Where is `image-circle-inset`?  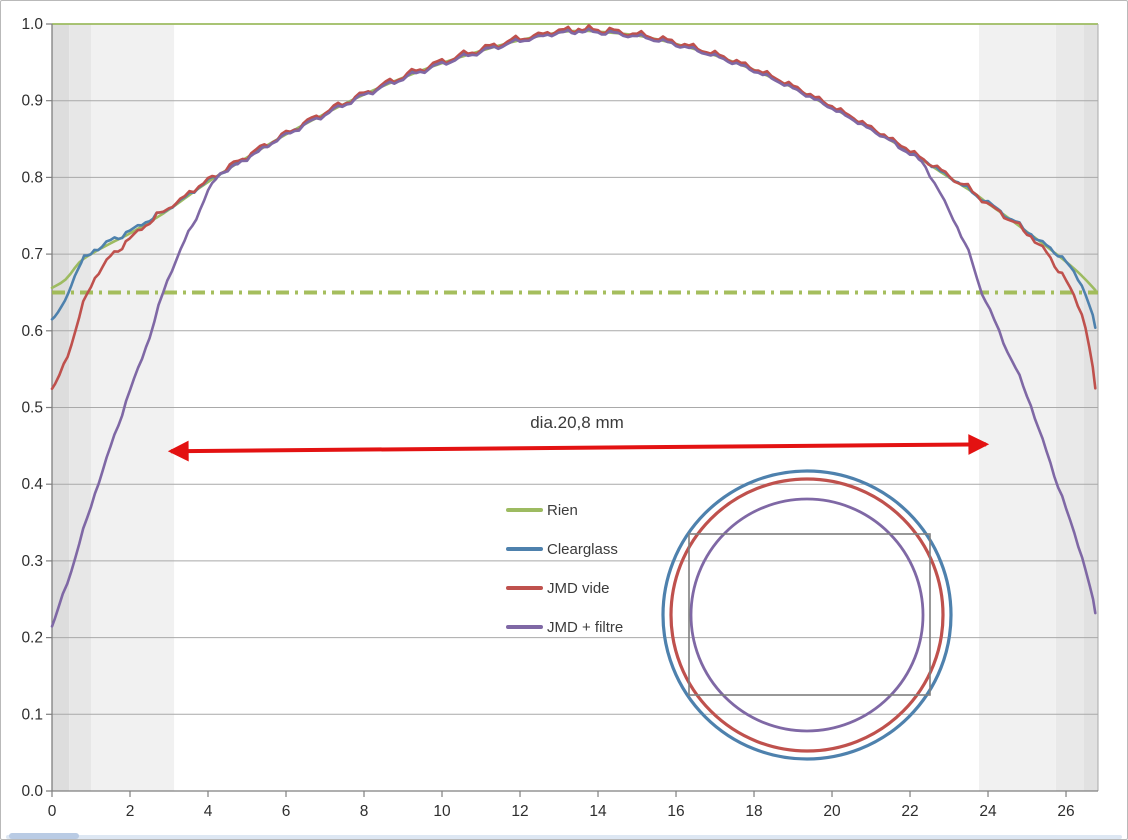
image-circle-inset is located at coordinates (807, 615).